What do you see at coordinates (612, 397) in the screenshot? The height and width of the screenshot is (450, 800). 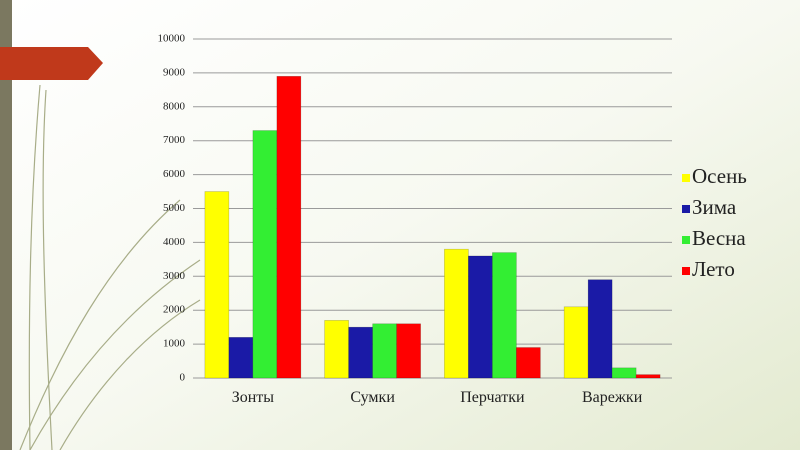 I see `x-tick-label: Варежки` at bounding box center [612, 397].